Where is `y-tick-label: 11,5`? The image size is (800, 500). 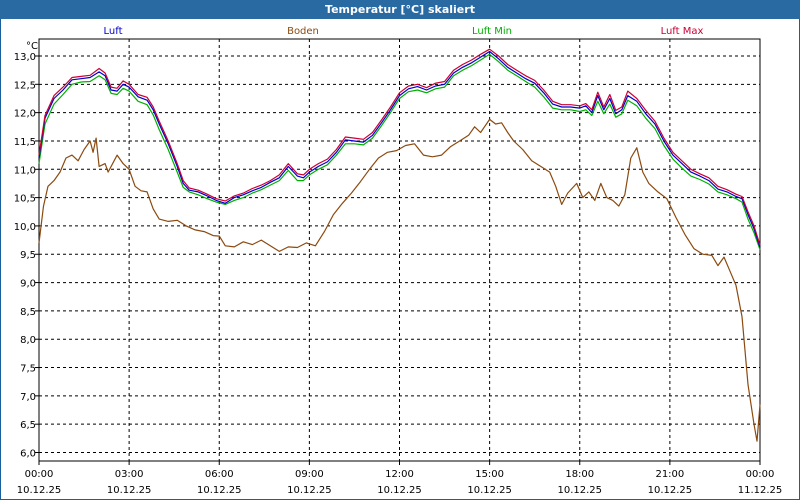
y-tick-label: 11,5 is located at coordinates (25, 142).